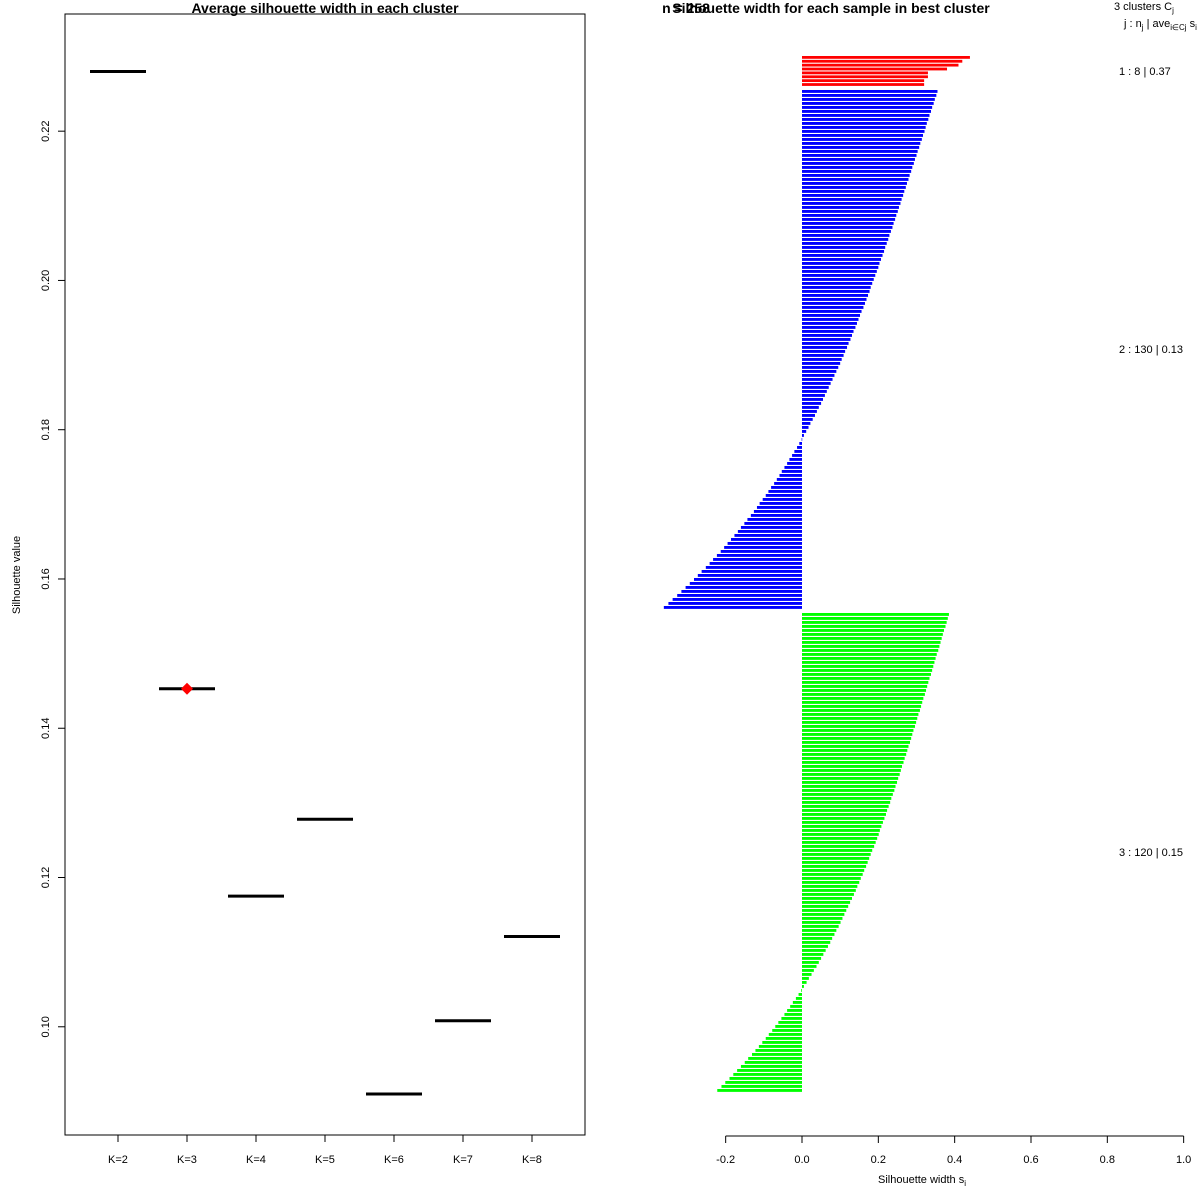  I want to click on left-y-axis-label: Silhouette value, so click(17, 575).